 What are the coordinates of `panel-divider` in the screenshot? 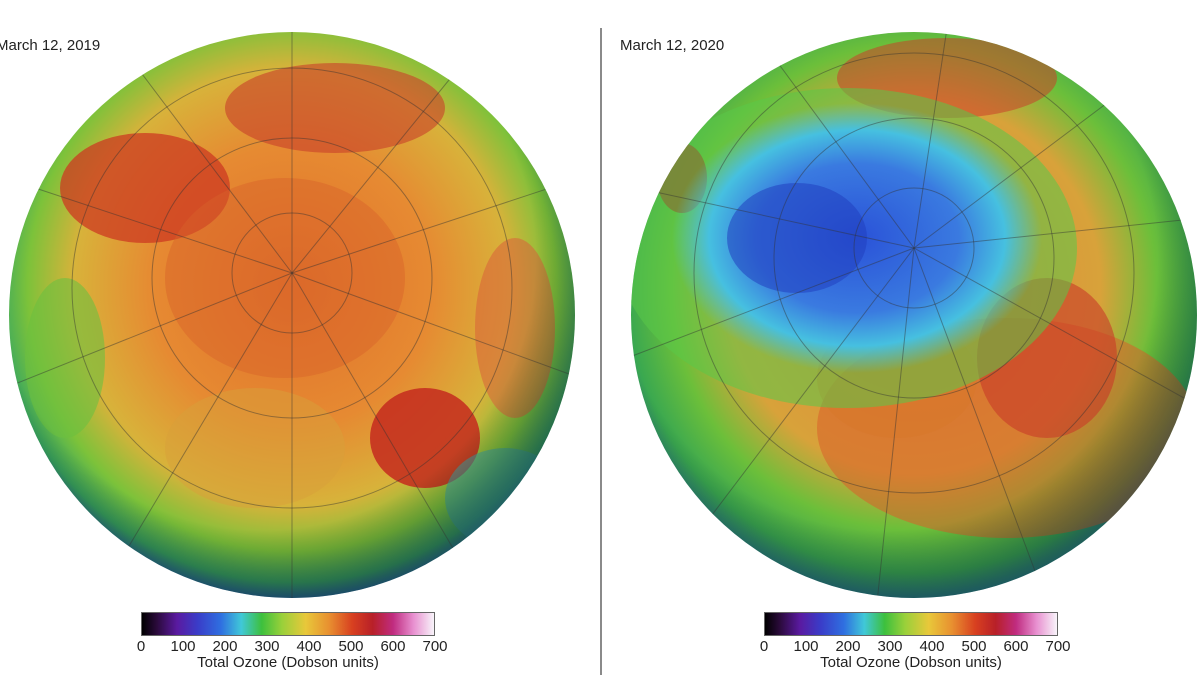 It's located at (601, 351).